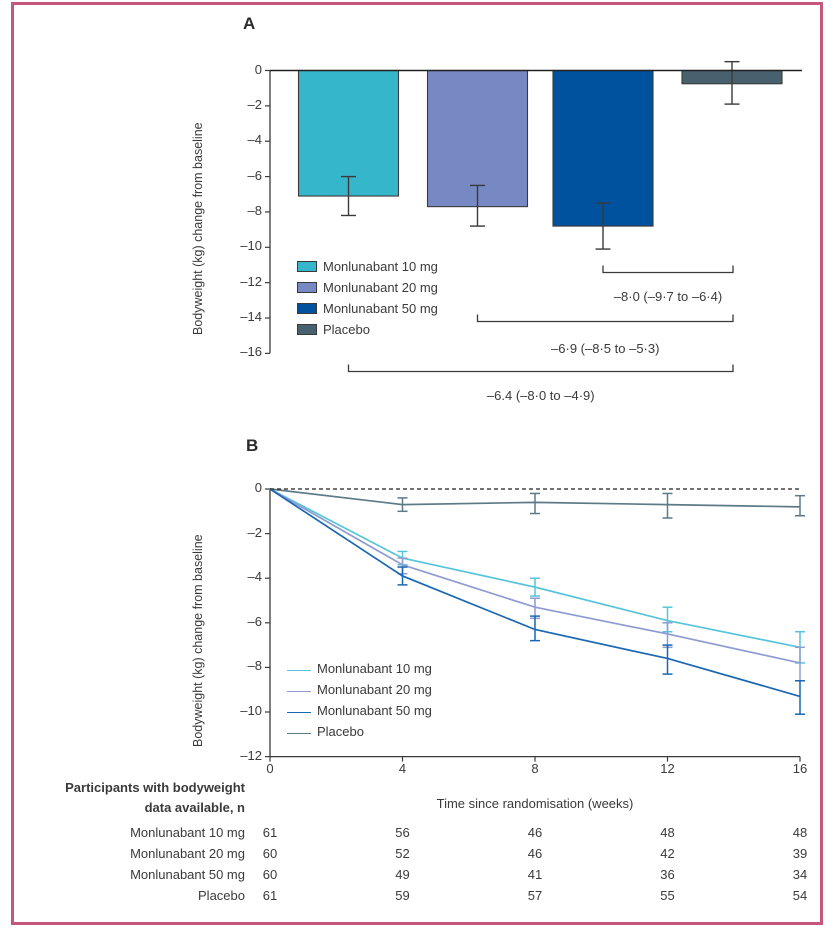 This screenshot has width=834, height=932. What do you see at coordinates (340, 731) in the screenshot?
I see `legend-b-label-placebo: Placebo` at bounding box center [340, 731].